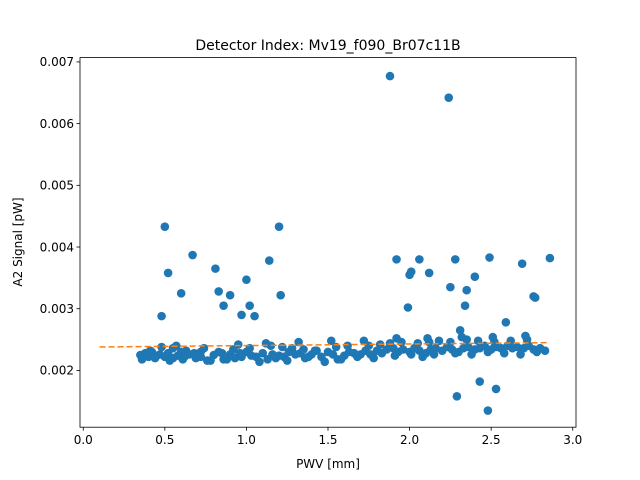 This screenshot has height=480, width=640. Describe the element at coordinates (327, 46) in the screenshot. I see `chart-title: Detector Index: Mv19_f090_Br07c11B` at that location.